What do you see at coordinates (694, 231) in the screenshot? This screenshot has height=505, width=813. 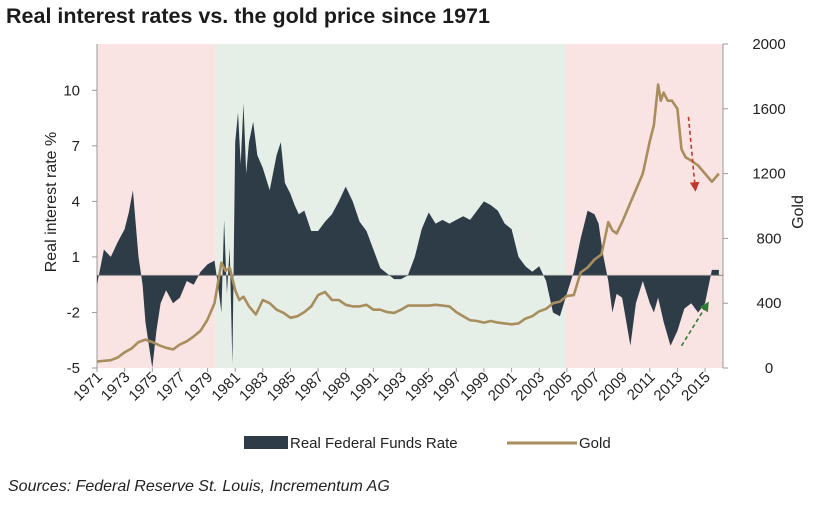 I see `annotation-arrows` at bounding box center [694, 231].